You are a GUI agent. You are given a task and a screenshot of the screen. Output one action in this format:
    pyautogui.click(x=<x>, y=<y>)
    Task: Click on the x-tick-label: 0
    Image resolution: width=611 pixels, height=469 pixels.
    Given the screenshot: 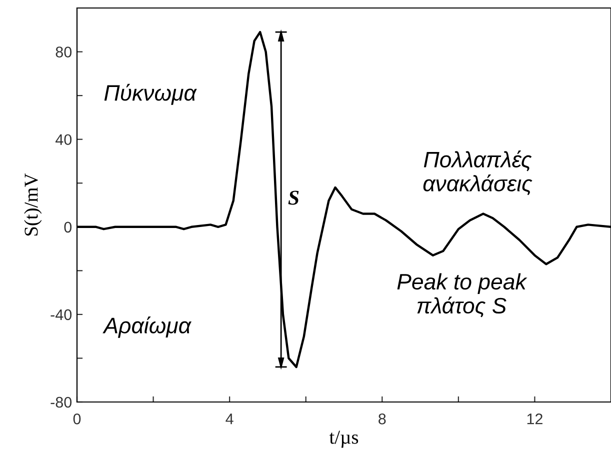 What is the action you would take?
    pyautogui.click(x=77, y=419)
    